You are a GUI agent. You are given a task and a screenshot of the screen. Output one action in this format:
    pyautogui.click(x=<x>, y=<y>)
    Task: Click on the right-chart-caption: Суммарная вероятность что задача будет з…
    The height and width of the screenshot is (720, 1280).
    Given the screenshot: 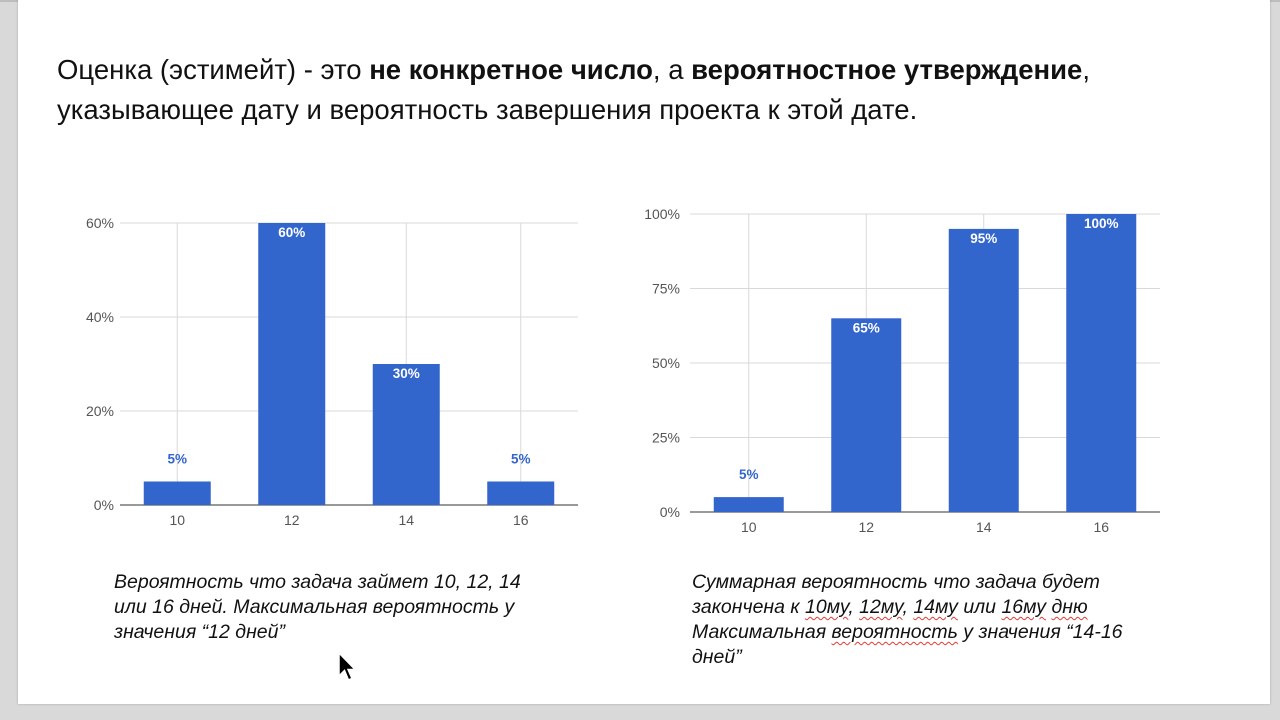 What is the action you would take?
    pyautogui.click(x=952, y=620)
    